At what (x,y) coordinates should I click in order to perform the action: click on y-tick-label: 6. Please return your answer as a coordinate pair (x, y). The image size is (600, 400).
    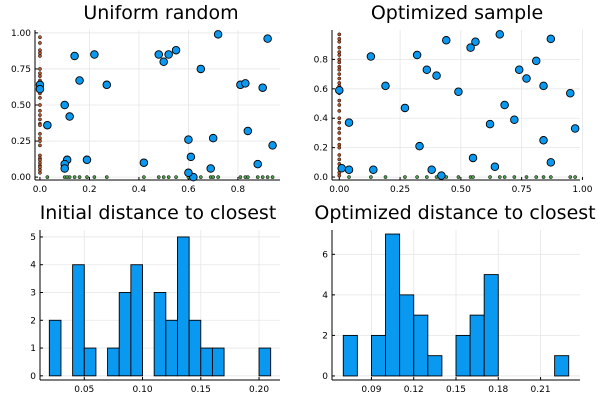
    Looking at the image, I should click on (325, 255).